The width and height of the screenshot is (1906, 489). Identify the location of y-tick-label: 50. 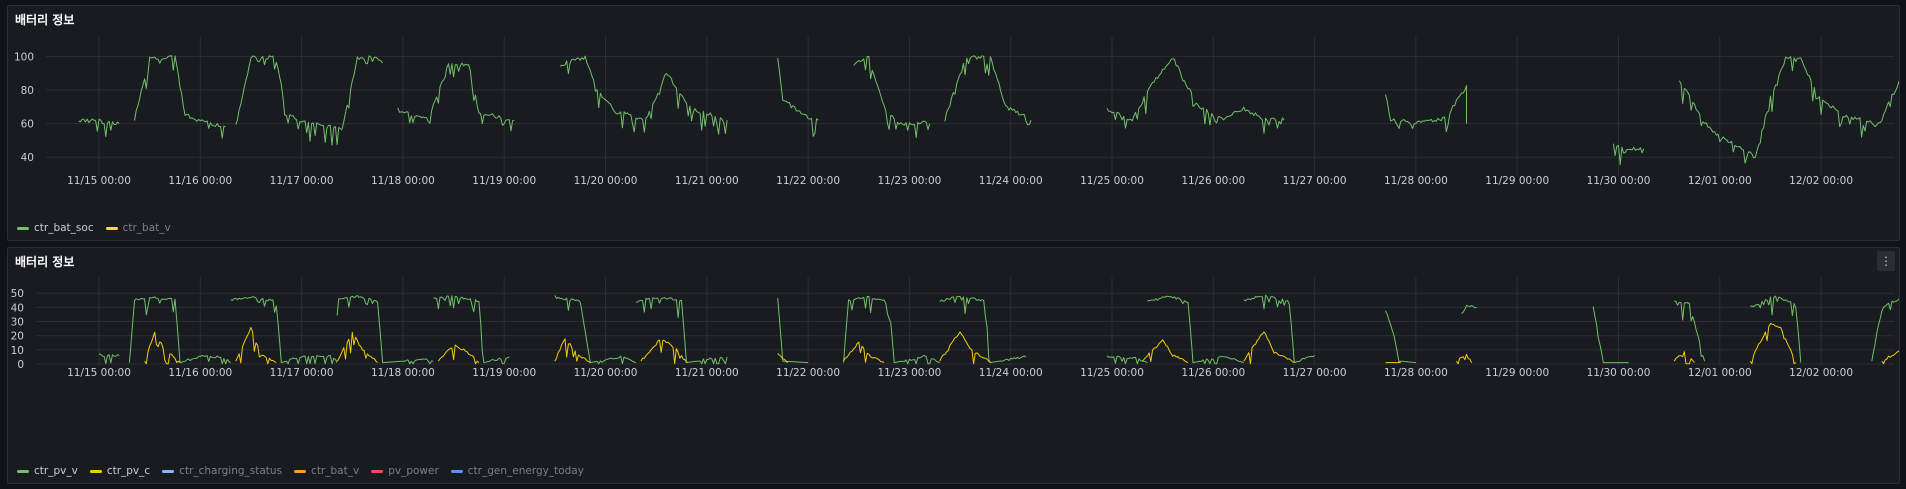
(17, 294).